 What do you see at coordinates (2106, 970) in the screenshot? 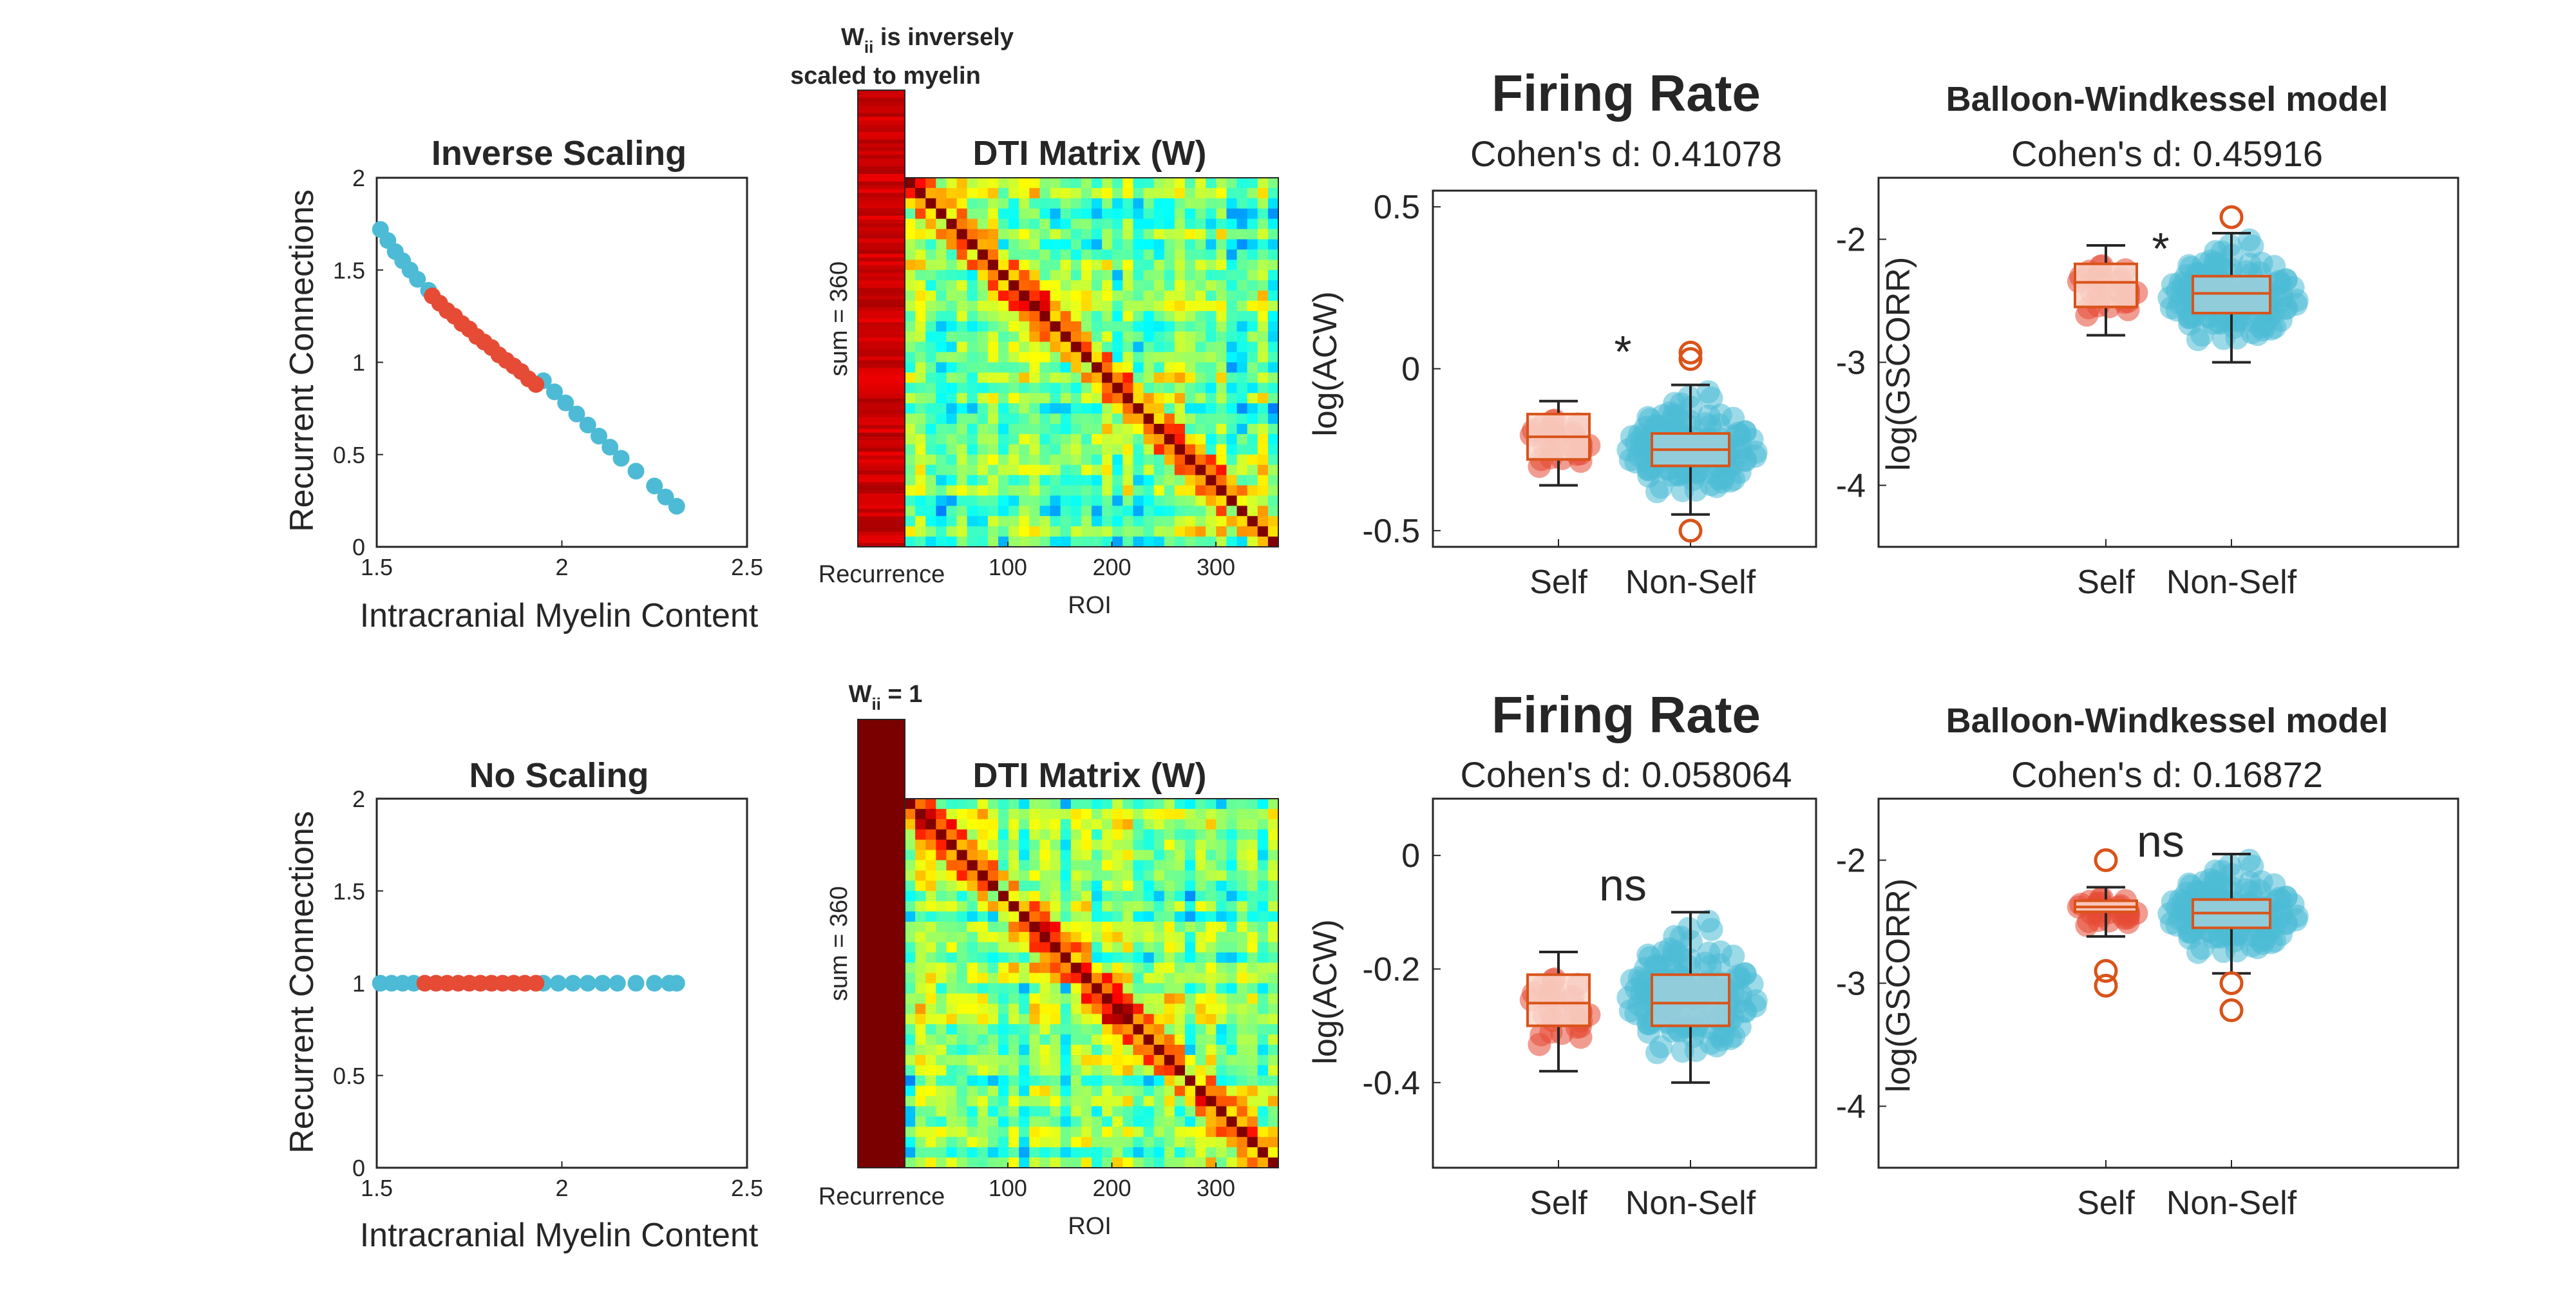
I see `outlier` at bounding box center [2106, 970].